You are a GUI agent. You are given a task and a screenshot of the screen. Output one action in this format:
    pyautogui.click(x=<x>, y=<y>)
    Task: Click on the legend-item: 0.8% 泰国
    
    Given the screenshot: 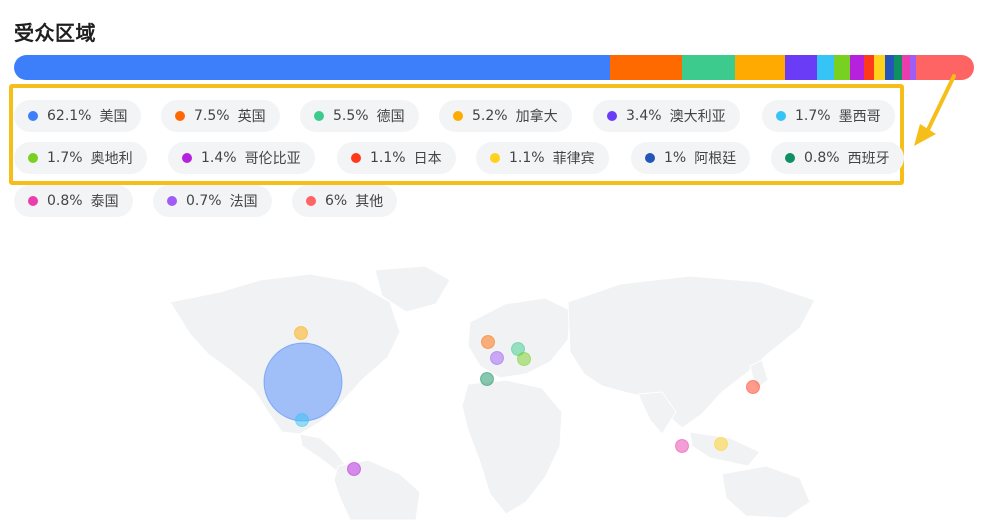 What is the action you would take?
    pyautogui.click(x=73, y=201)
    